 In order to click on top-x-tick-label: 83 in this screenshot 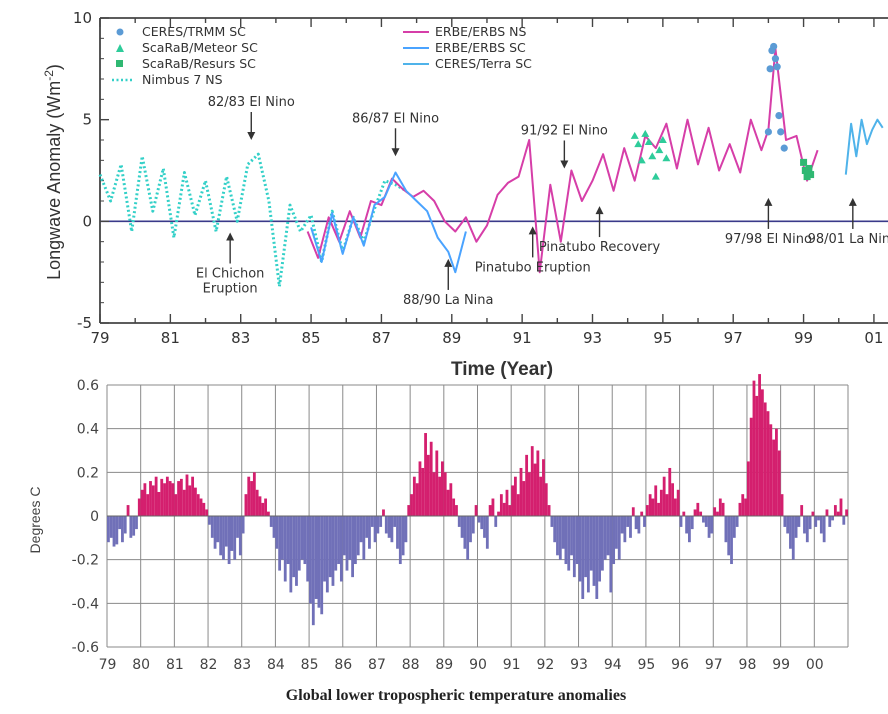, I will do `click(240, 338)`.